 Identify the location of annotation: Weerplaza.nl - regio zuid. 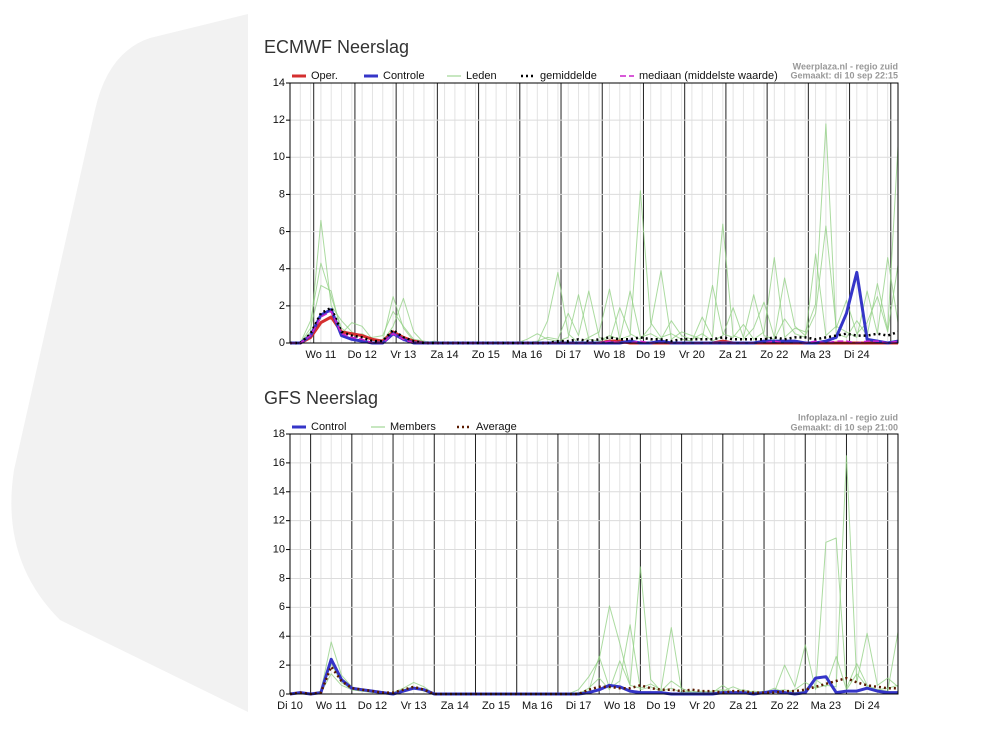
(845, 66).